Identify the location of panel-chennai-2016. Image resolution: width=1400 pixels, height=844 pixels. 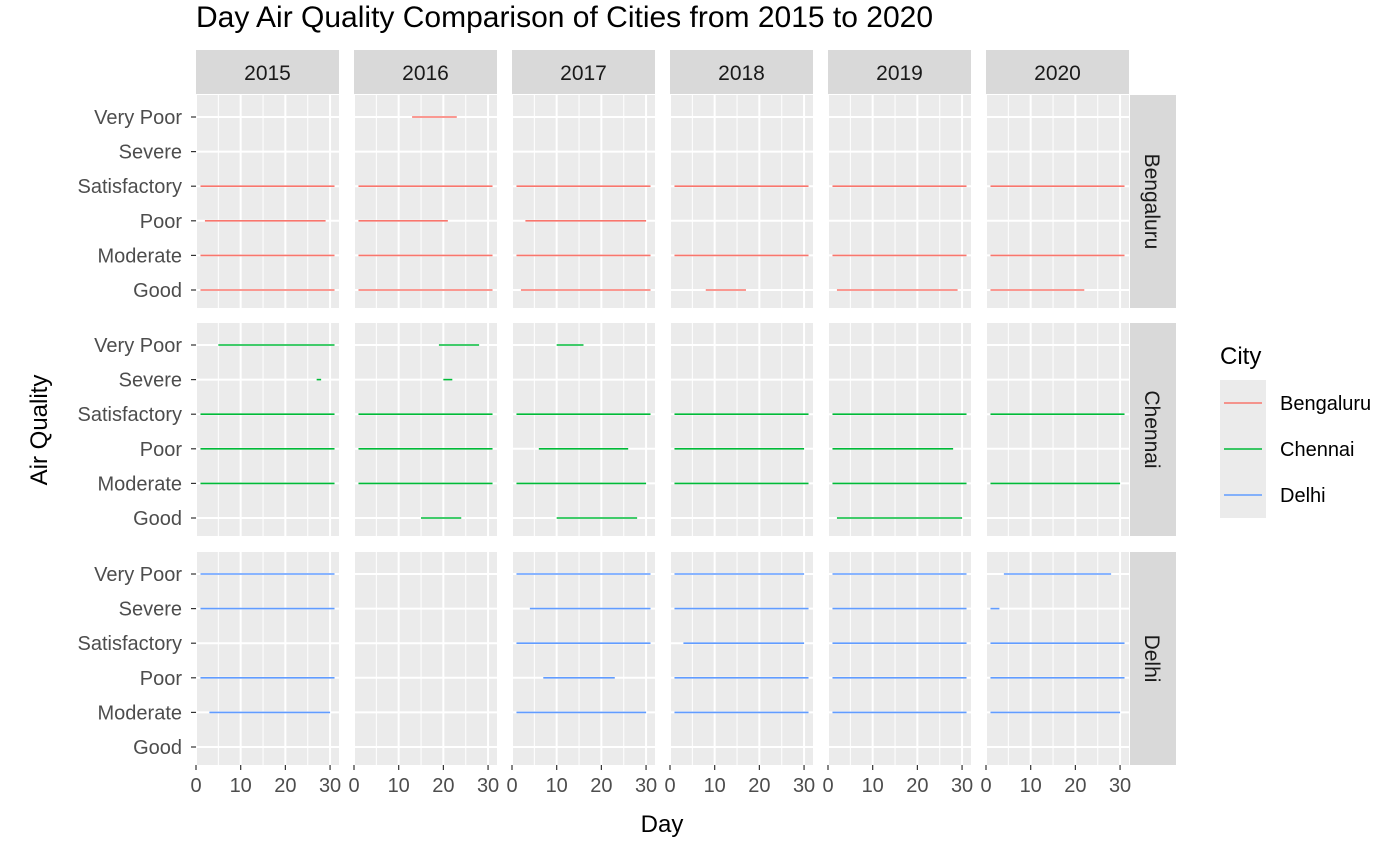
(425, 429).